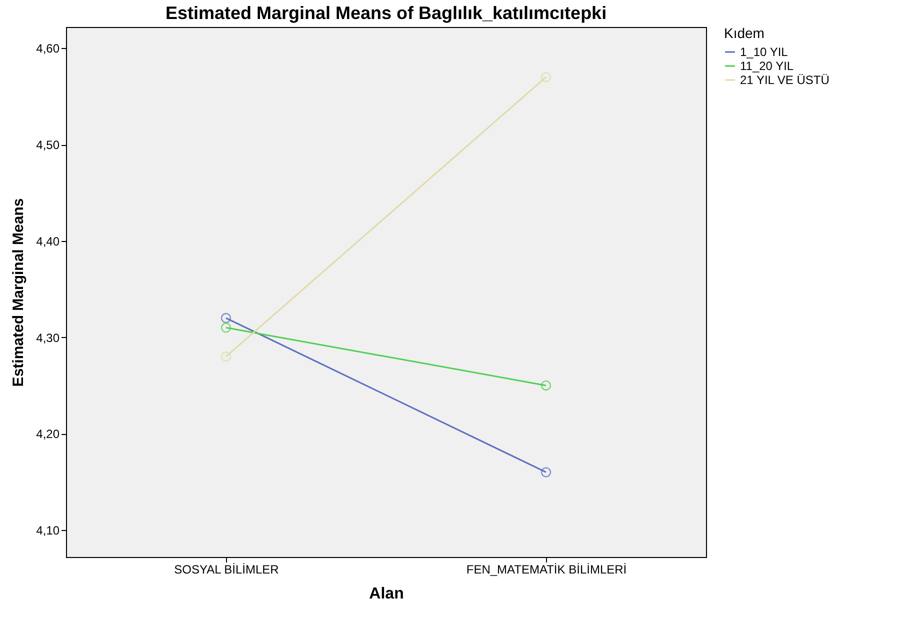  I want to click on y-tick-label: 4,40, so click(48, 241).